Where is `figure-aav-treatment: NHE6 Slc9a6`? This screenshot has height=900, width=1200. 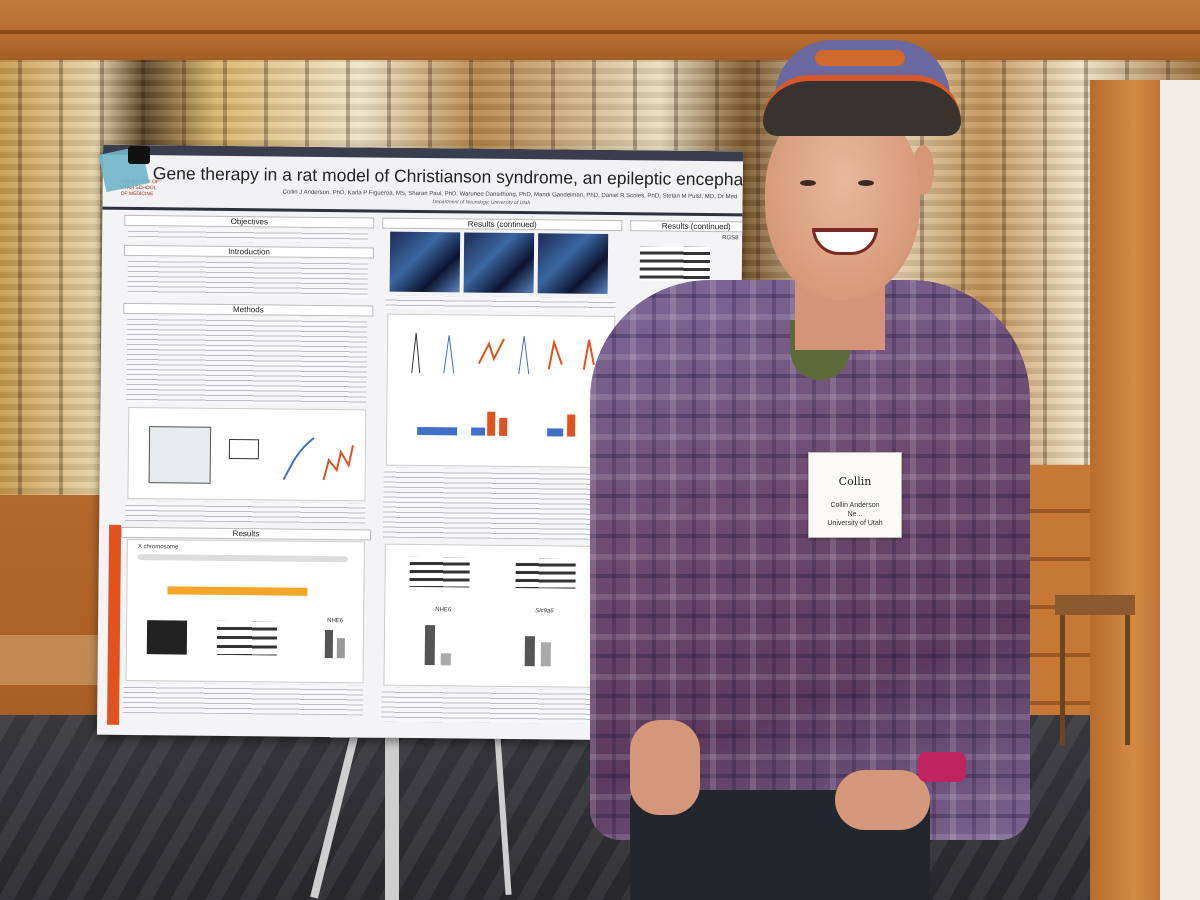
figure-aav-treatment: NHE6 Slc9a6 is located at coordinates (498, 616).